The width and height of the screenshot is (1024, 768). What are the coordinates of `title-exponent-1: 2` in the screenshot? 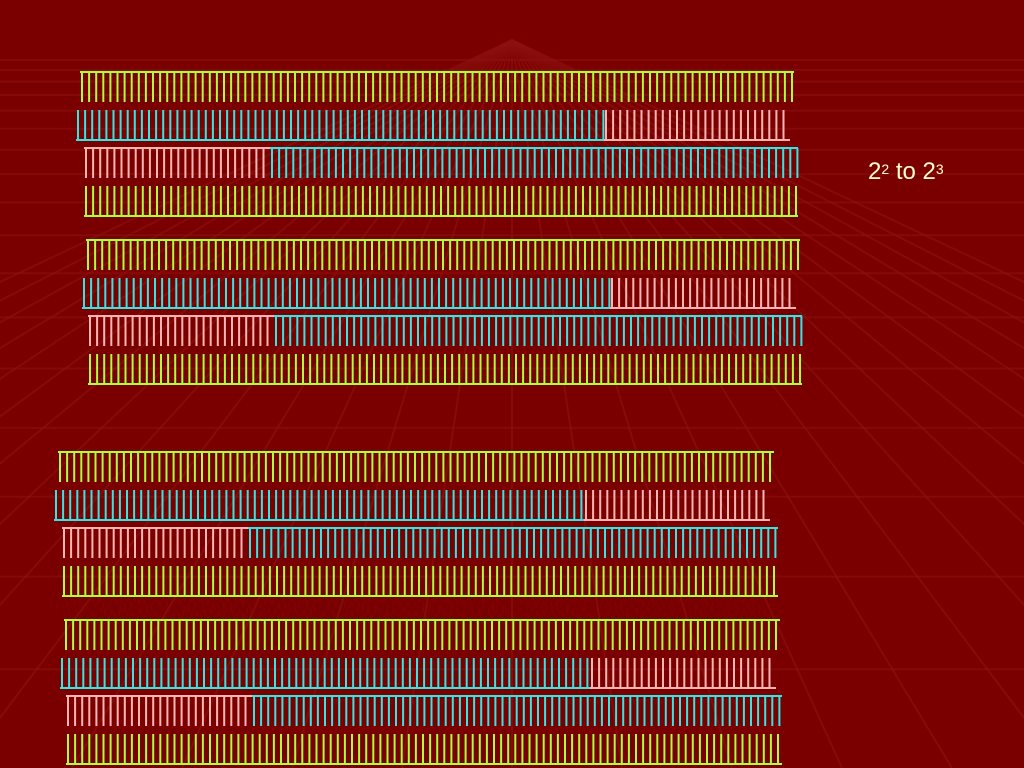 It's located at (885, 169).